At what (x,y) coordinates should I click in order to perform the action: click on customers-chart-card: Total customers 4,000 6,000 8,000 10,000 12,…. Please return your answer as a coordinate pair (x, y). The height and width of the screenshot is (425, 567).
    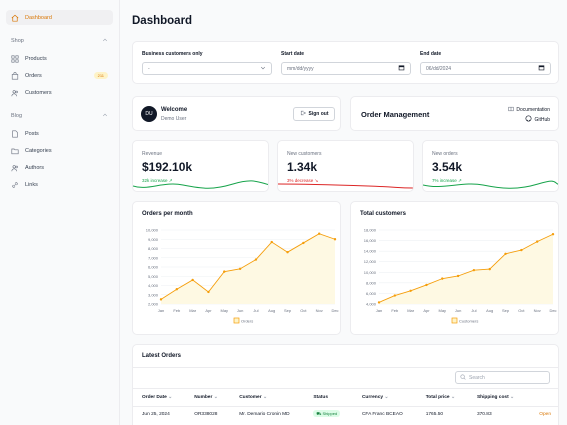
    Looking at the image, I should click on (454, 268).